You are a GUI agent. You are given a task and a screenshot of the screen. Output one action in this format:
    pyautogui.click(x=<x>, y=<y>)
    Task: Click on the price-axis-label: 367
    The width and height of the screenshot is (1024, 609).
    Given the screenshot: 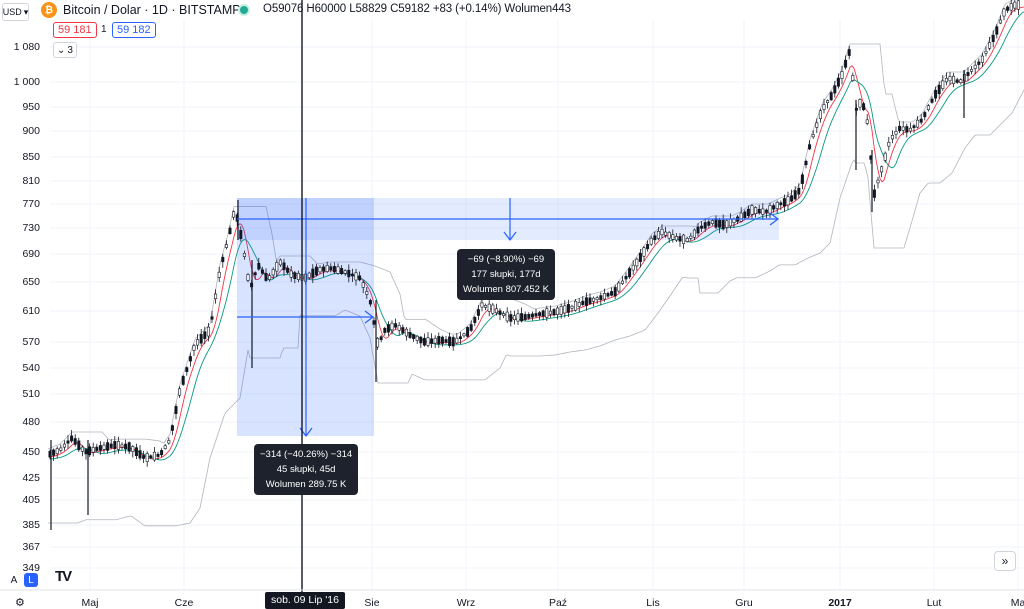 What is the action you would take?
    pyautogui.click(x=31, y=547)
    